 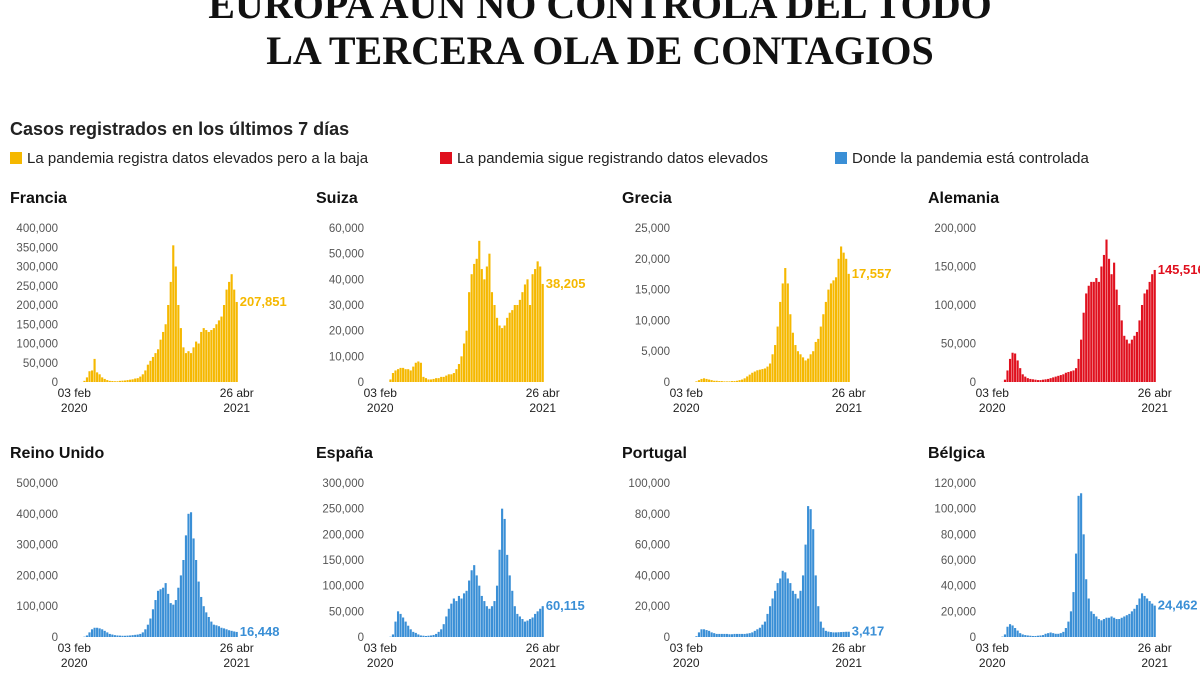 I want to click on y-tick-label: 300,000, so click(x=37, y=268).